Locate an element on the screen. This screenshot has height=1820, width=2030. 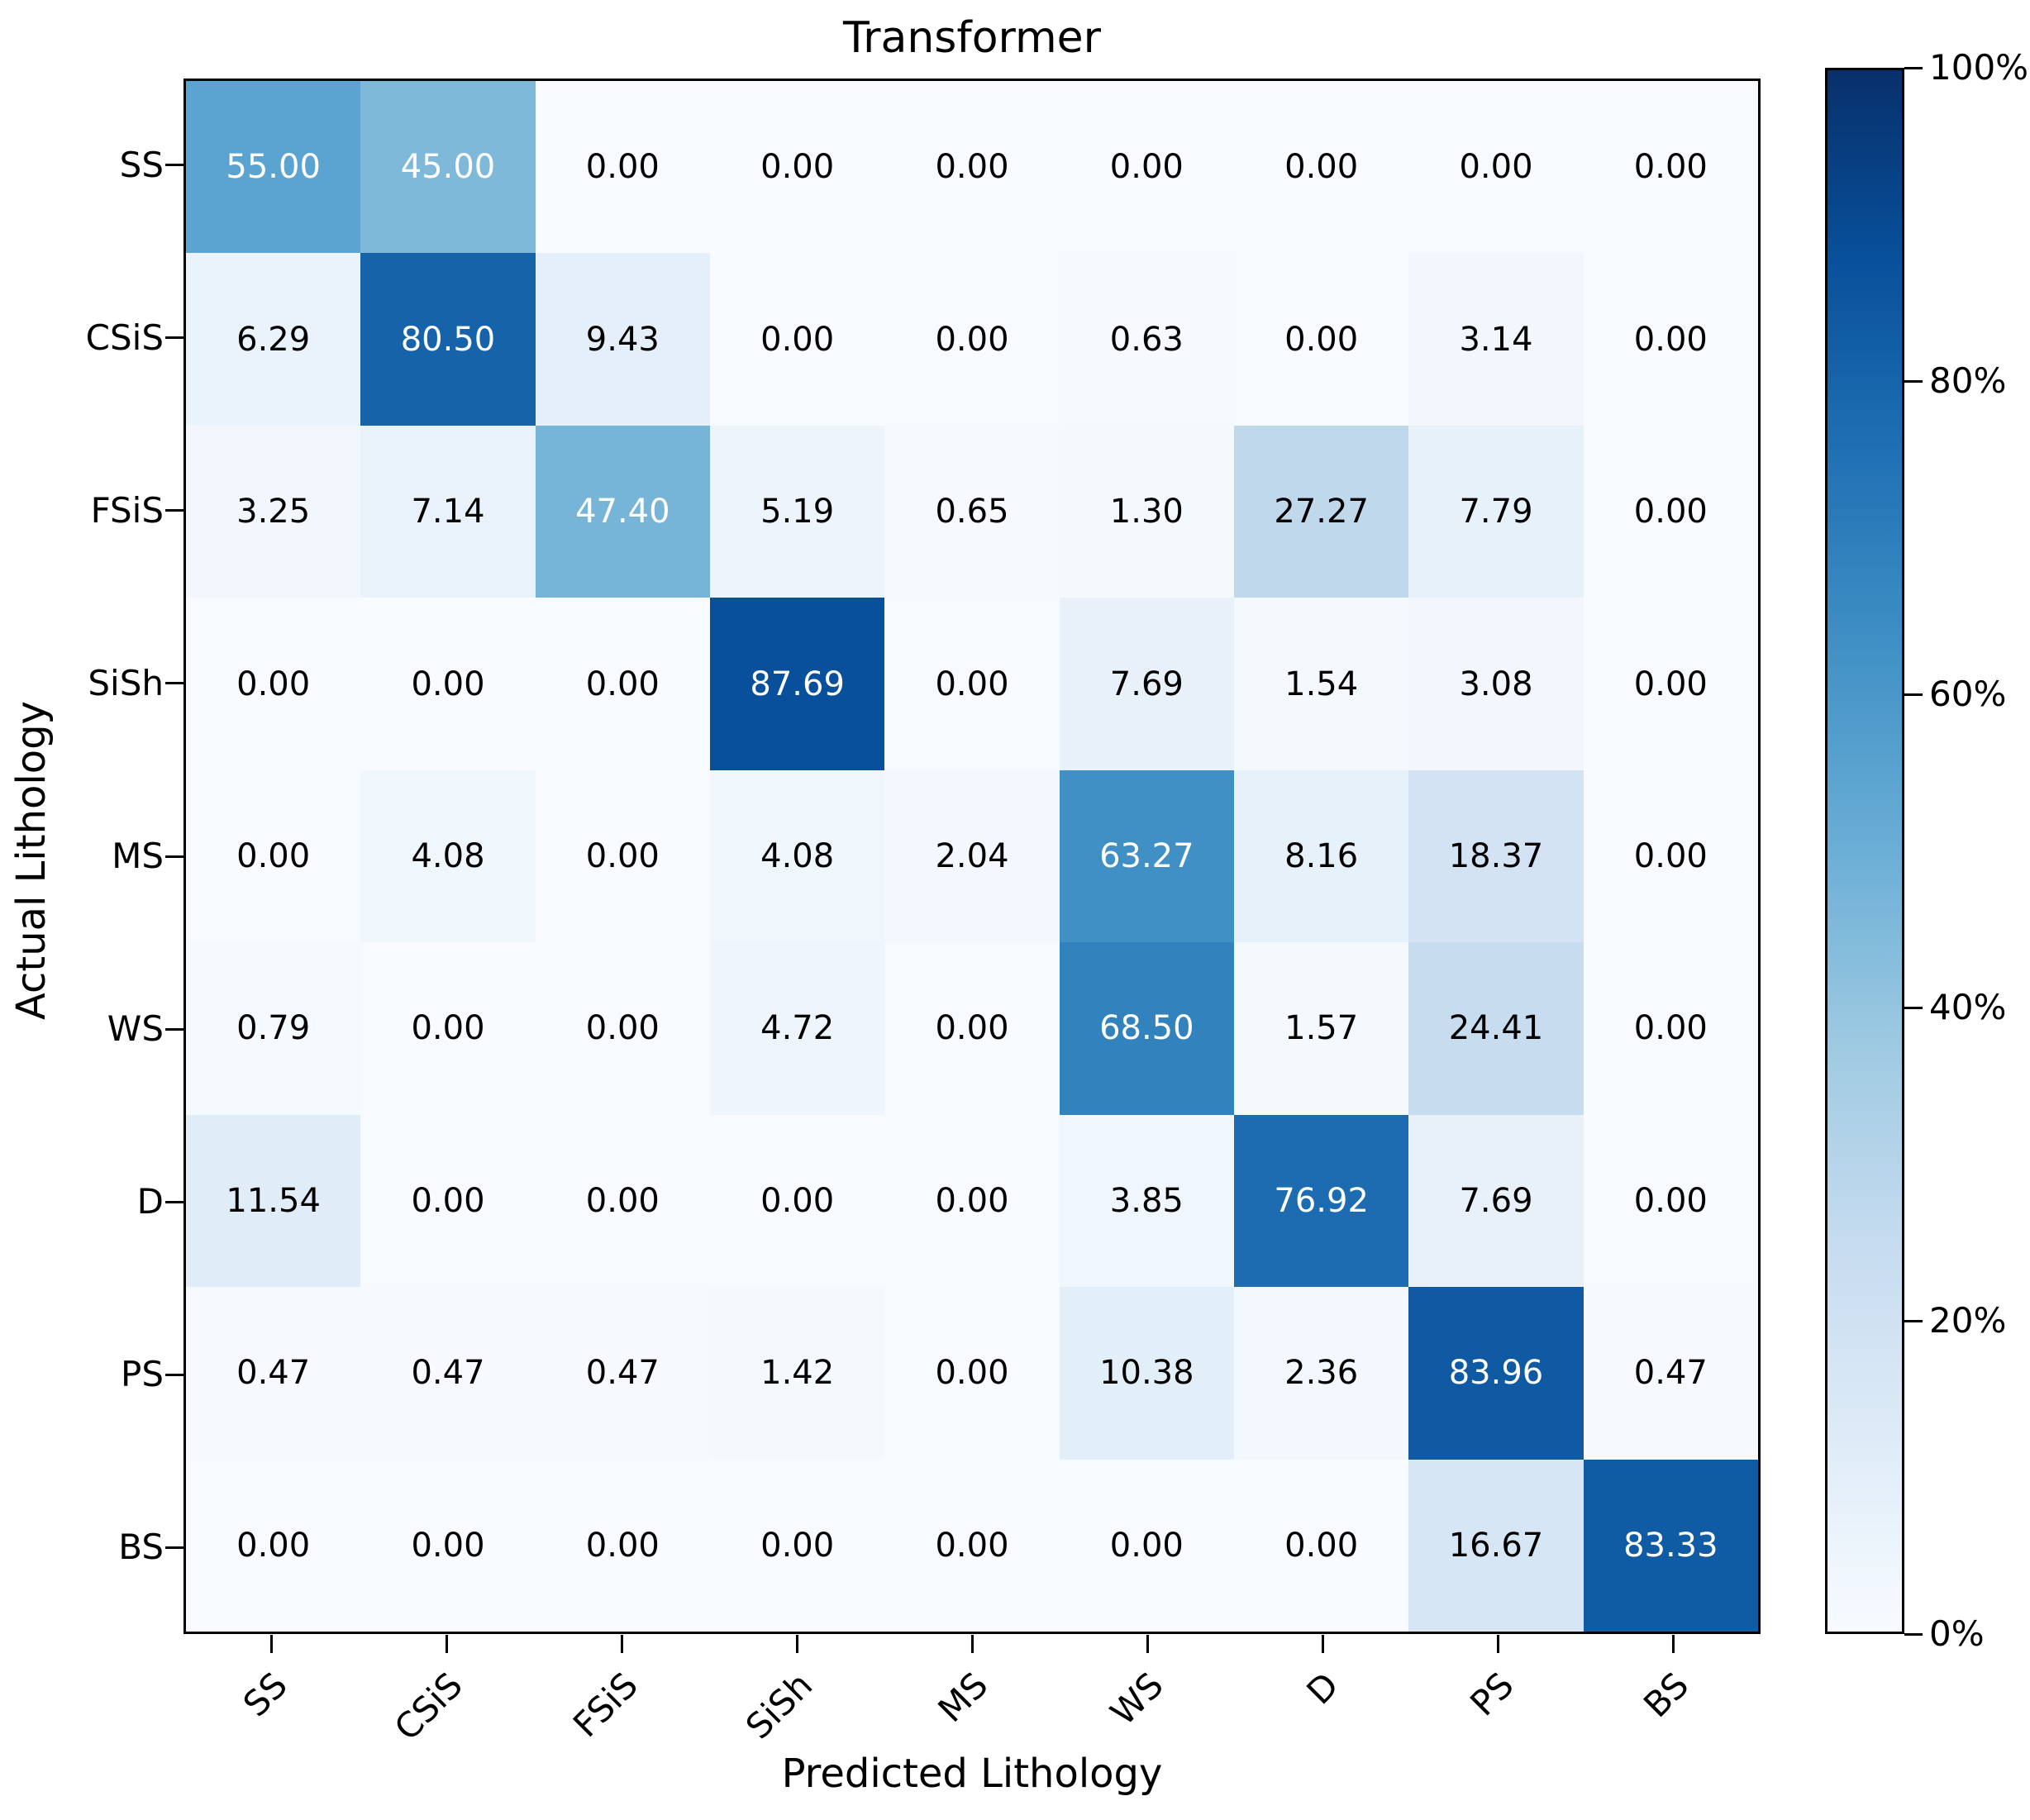
heatmap-cell-WS-CSiS: 0.00 is located at coordinates (448, 1028).